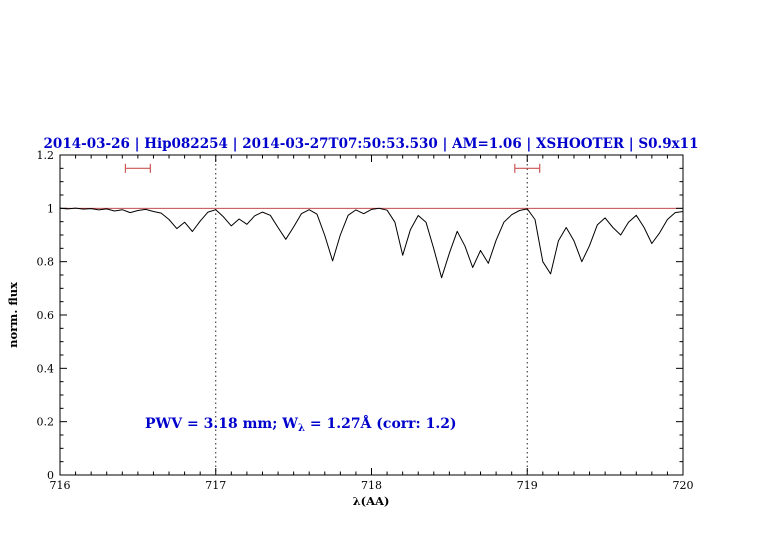 This screenshot has width=782, height=542. I want to click on y-tick-label: 1, so click(50, 208).